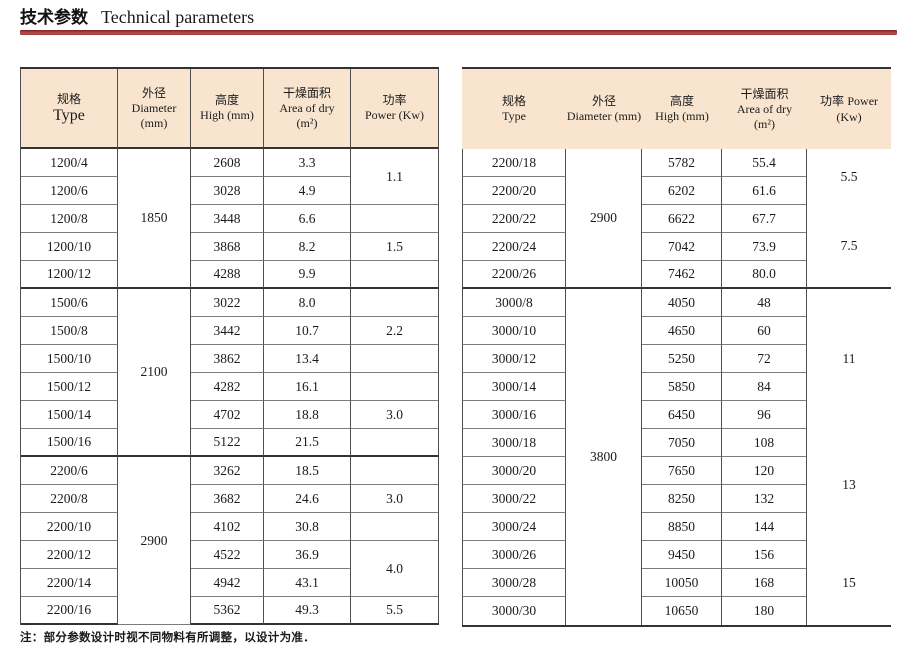 This screenshot has width=914, height=645. What do you see at coordinates (69, 219) in the screenshot?
I see `type-cell: 1200/8` at bounding box center [69, 219].